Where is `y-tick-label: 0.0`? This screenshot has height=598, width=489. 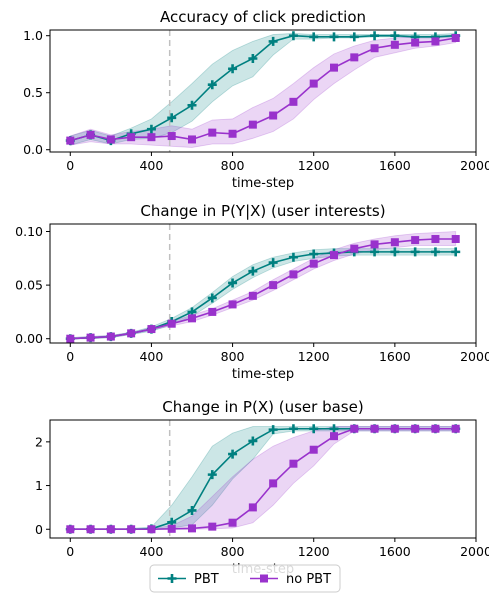
y-tick-label: 0.0 is located at coordinates (33, 149).